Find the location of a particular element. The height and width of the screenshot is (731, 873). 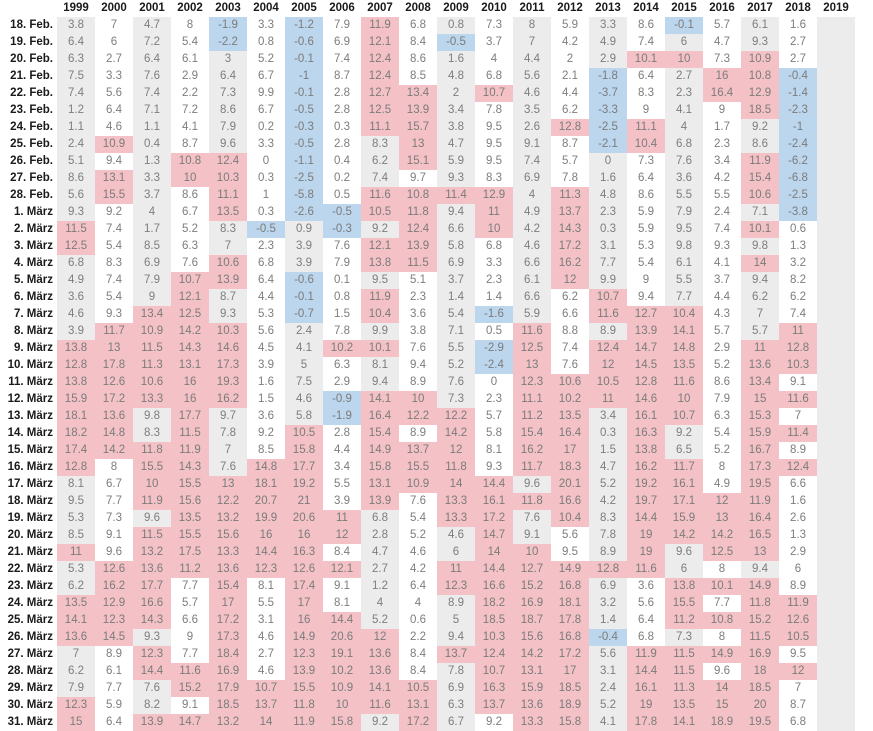

value-cell: 6.9 is located at coordinates (456, 263).